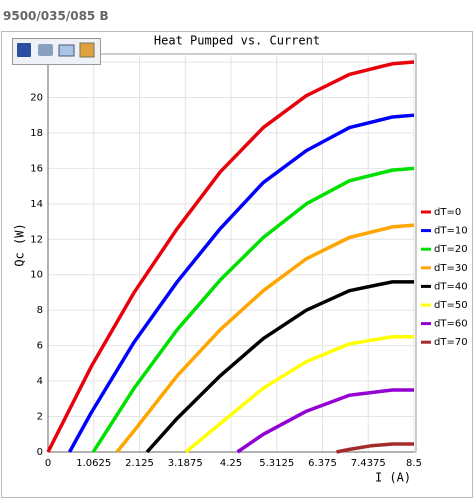  I want to click on y-tick-label: 6, so click(40, 346).